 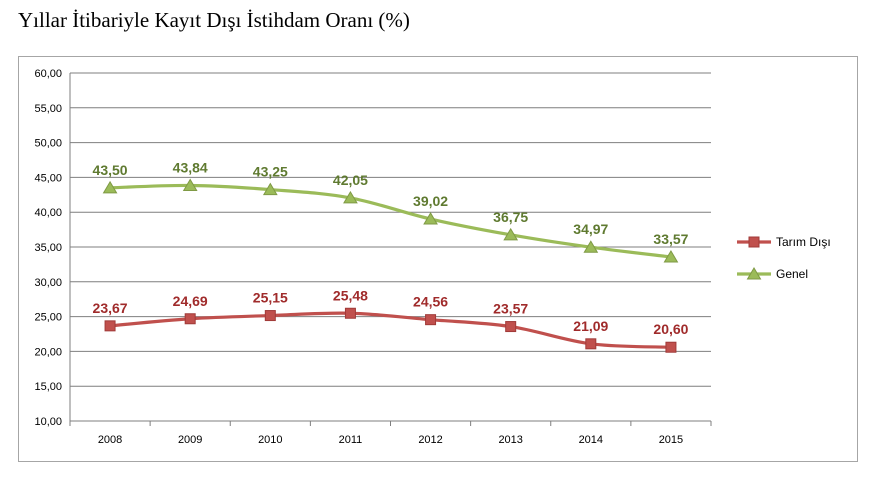 What do you see at coordinates (754, 273) in the screenshot?
I see `legend-marker-genel` at bounding box center [754, 273].